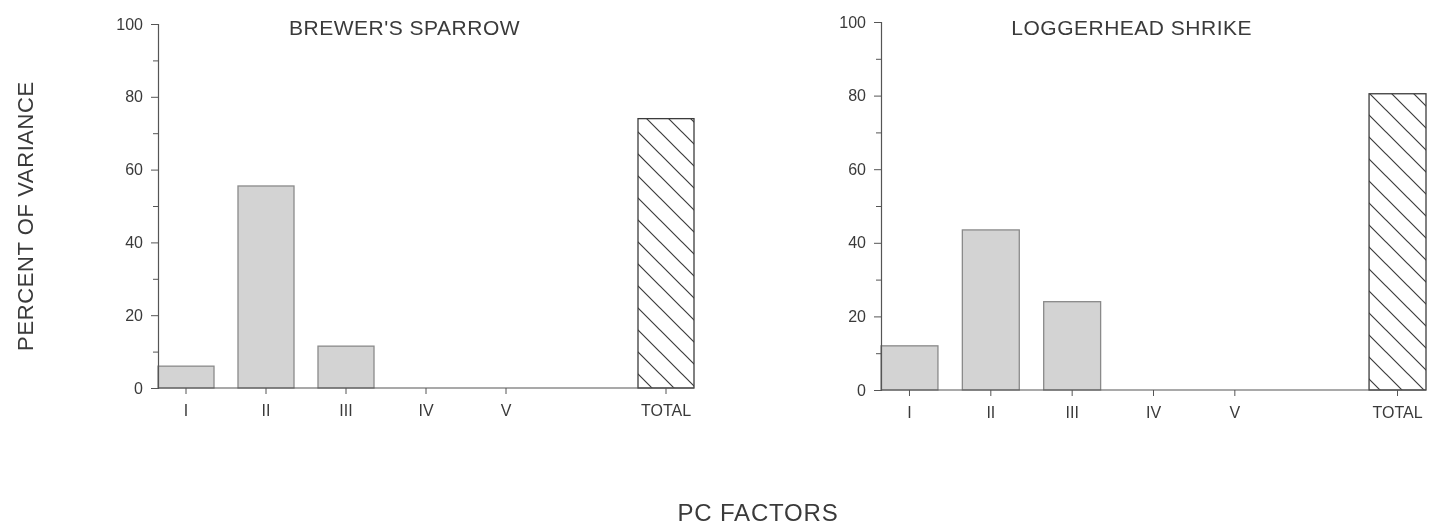 The image size is (1443, 529). I want to click on chart-title: LOGGERHEAD SHRIKE, so click(1132, 27).